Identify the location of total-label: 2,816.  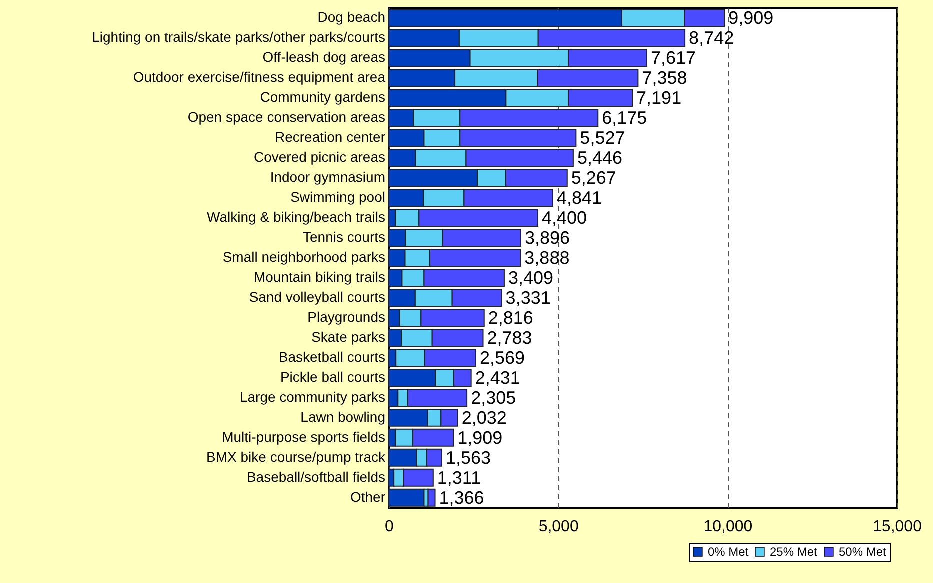
(511, 318).